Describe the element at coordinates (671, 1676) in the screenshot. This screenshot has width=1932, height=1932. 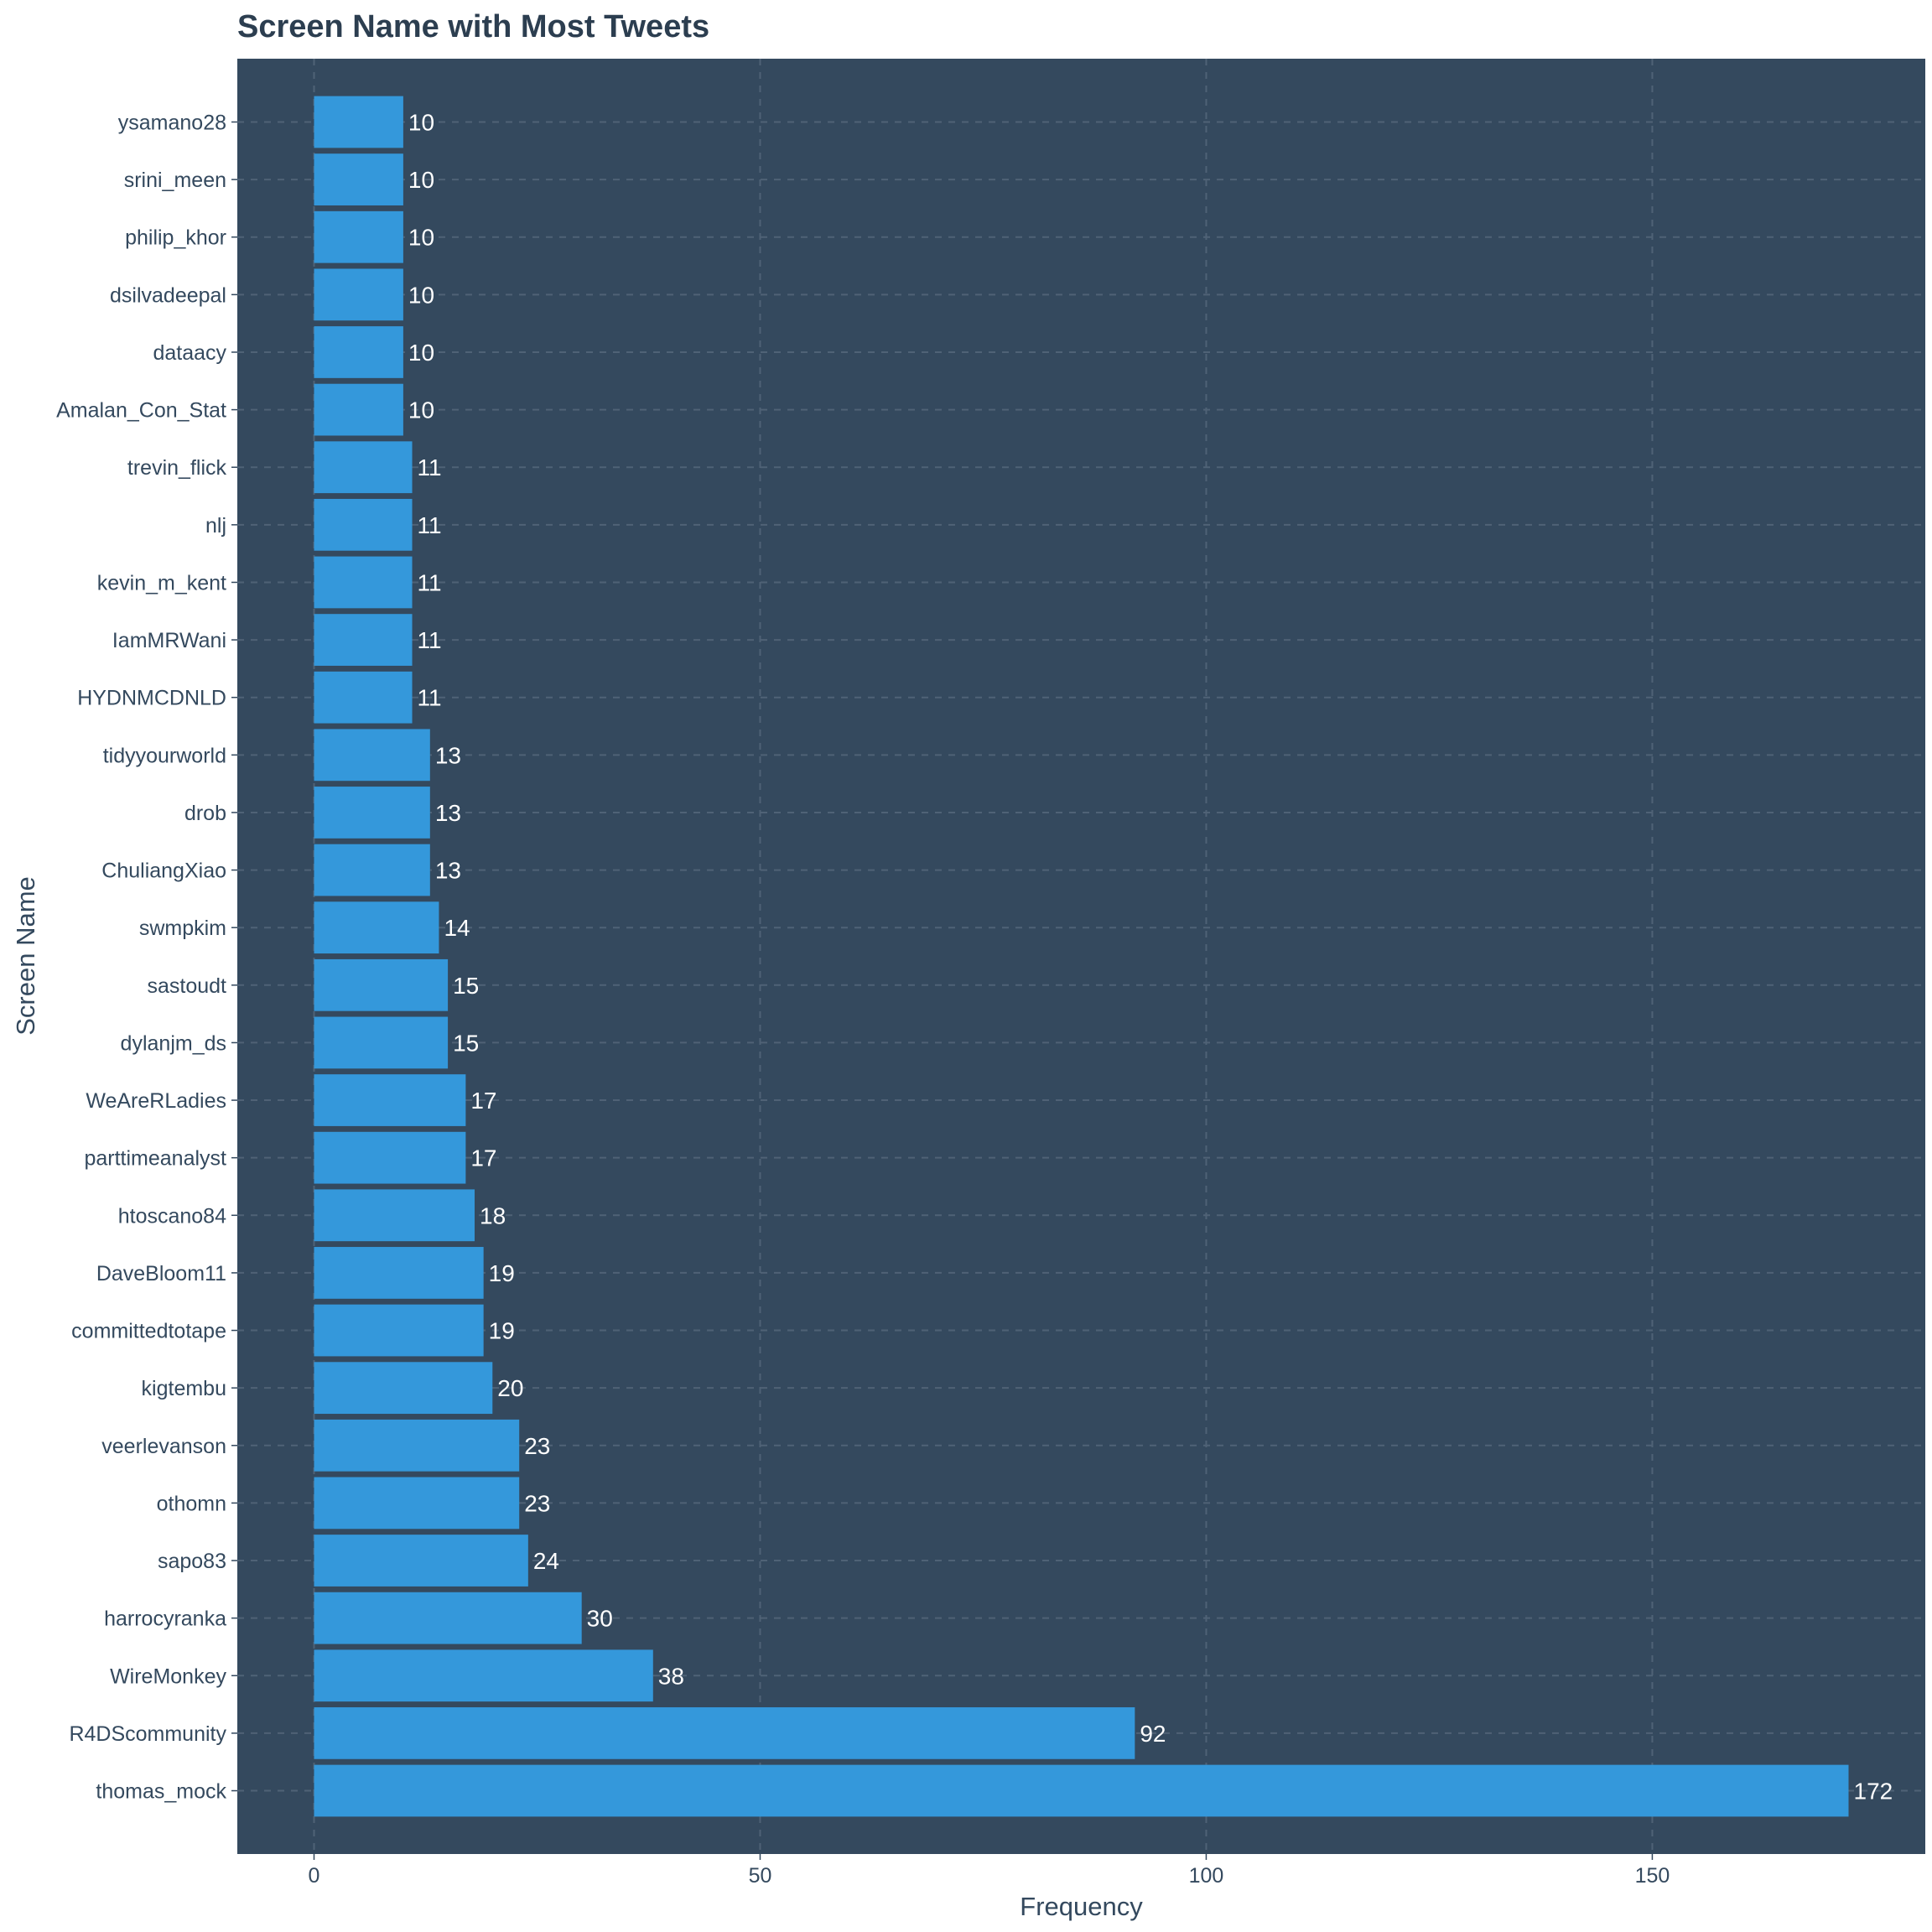
I see `data-label: 38` at that location.